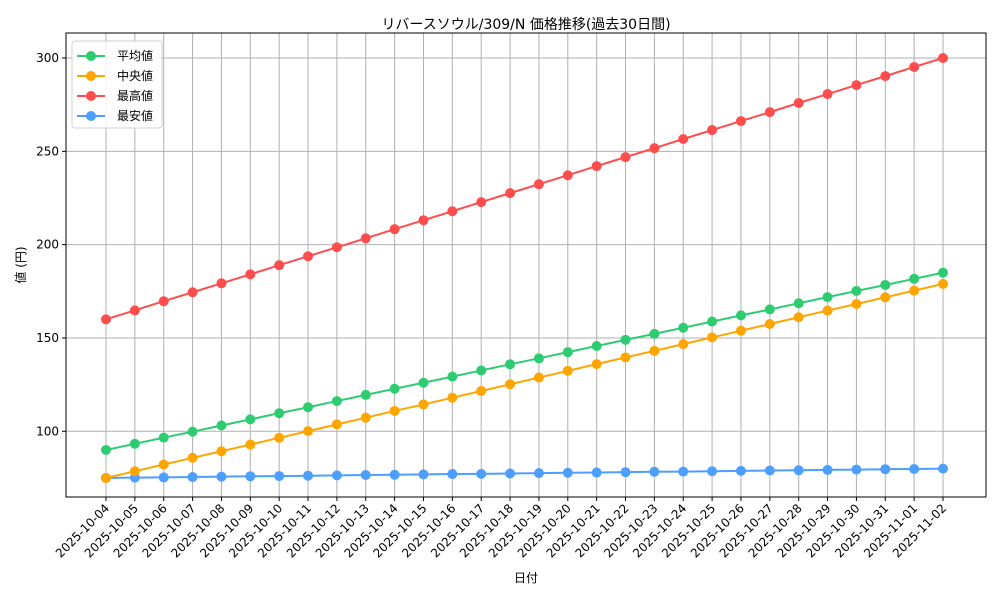 The width and height of the screenshot is (1000, 600). What do you see at coordinates (115, 115) in the screenshot?
I see `legend-item: 最安値` at bounding box center [115, 115].